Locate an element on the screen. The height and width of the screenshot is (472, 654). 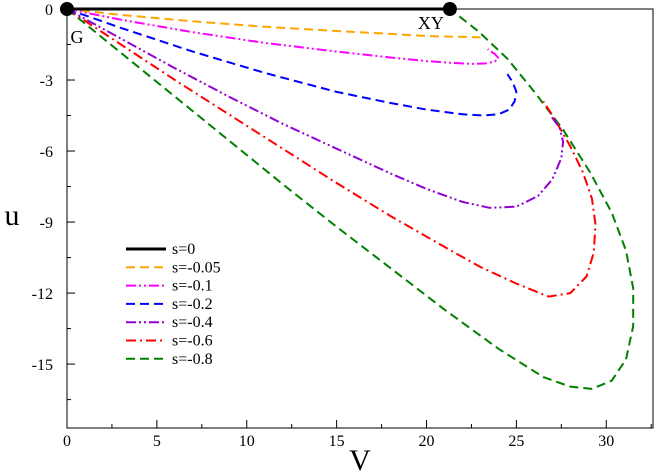
point-label-0: G is located at coordinates (77, 37).